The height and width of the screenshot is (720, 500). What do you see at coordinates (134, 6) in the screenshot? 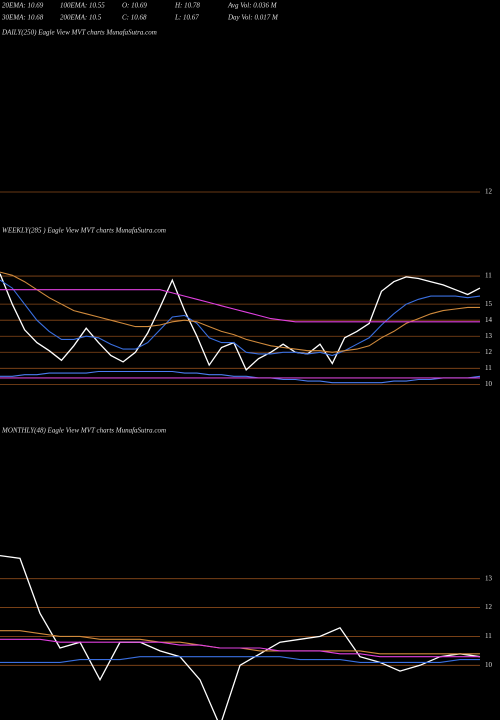
I see `header-cell: O: 10.69` at bounding box center [134, 6].